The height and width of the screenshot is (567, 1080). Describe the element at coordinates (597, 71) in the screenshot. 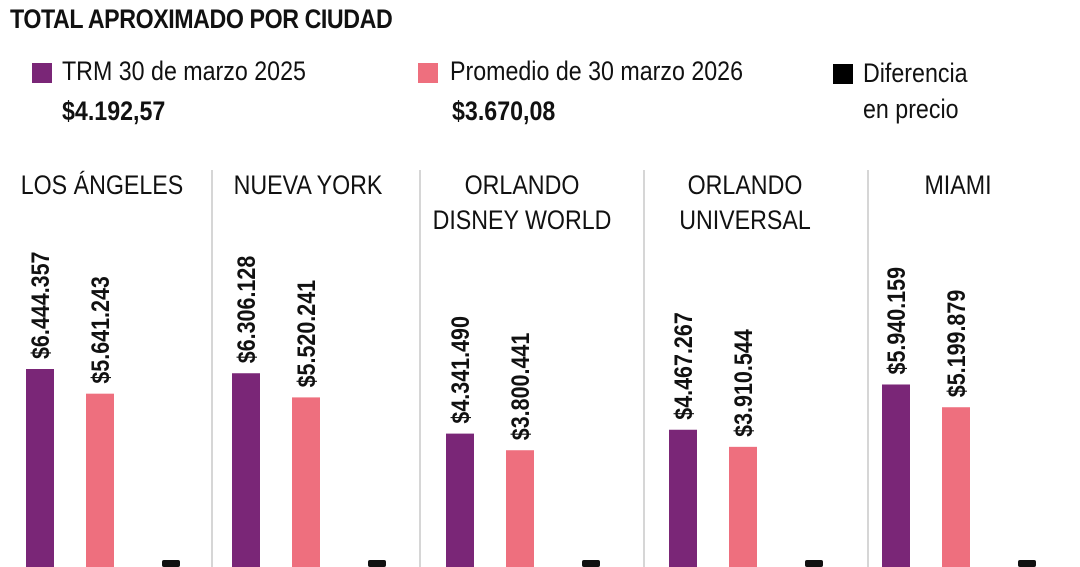

I see `legend-label: Promedio de 30 marzo 2026` at that location.